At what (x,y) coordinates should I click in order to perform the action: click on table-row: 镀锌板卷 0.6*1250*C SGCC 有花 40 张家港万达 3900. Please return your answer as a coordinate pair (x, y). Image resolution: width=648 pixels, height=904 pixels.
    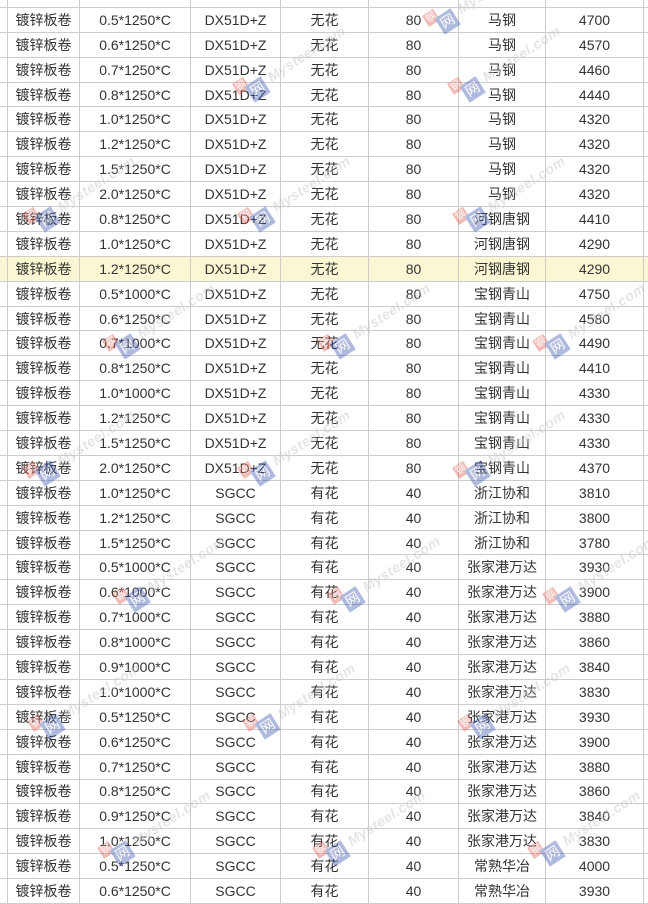
    Looking at the image, I should click on (324, 741).